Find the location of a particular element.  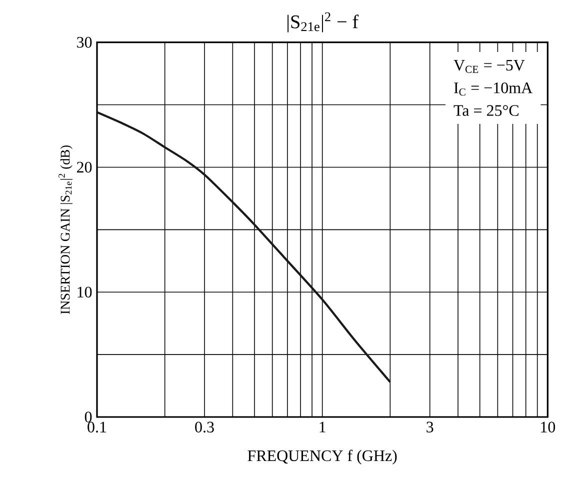

y-axis-title: INSERTION GAIN |S$_{21e}$|$^{2}$ (dB) is located at coordinates (65, 229).